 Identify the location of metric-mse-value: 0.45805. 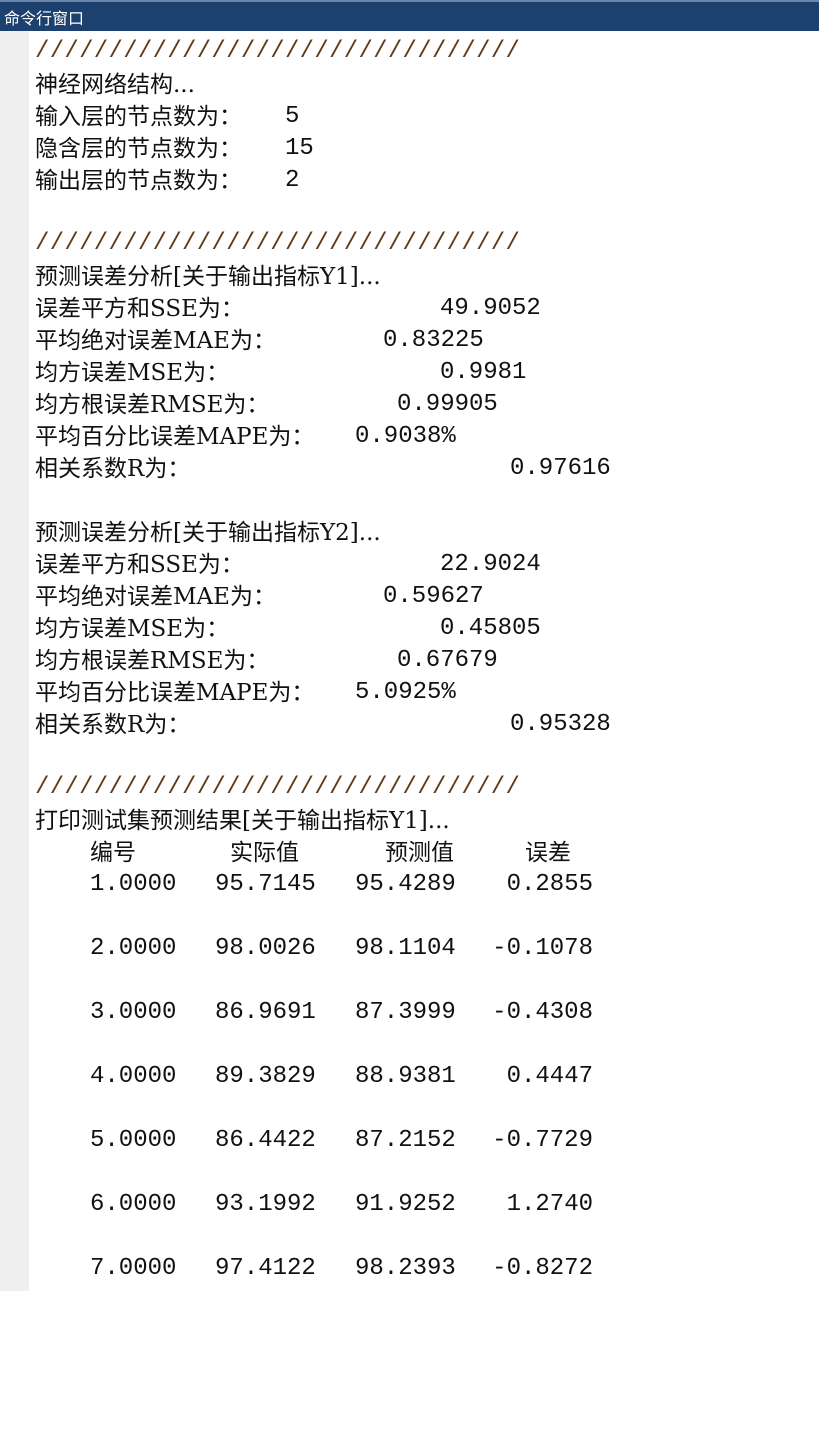
(490, 628).